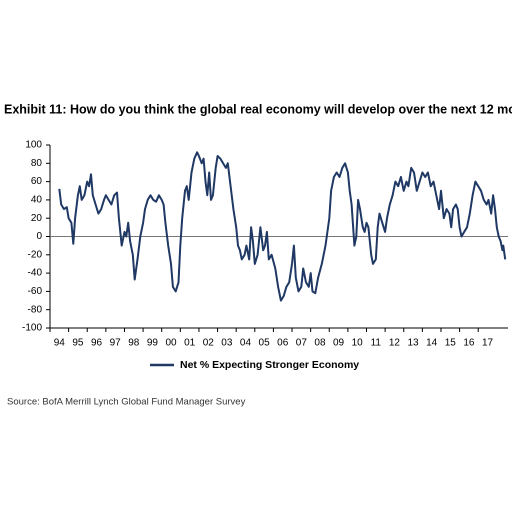 This screenshot has width=512, height=517. What do you see at coordinates (37, 200) in the screenshot?
I see `y-tick-label: 40` at bounding box center [37, 200].